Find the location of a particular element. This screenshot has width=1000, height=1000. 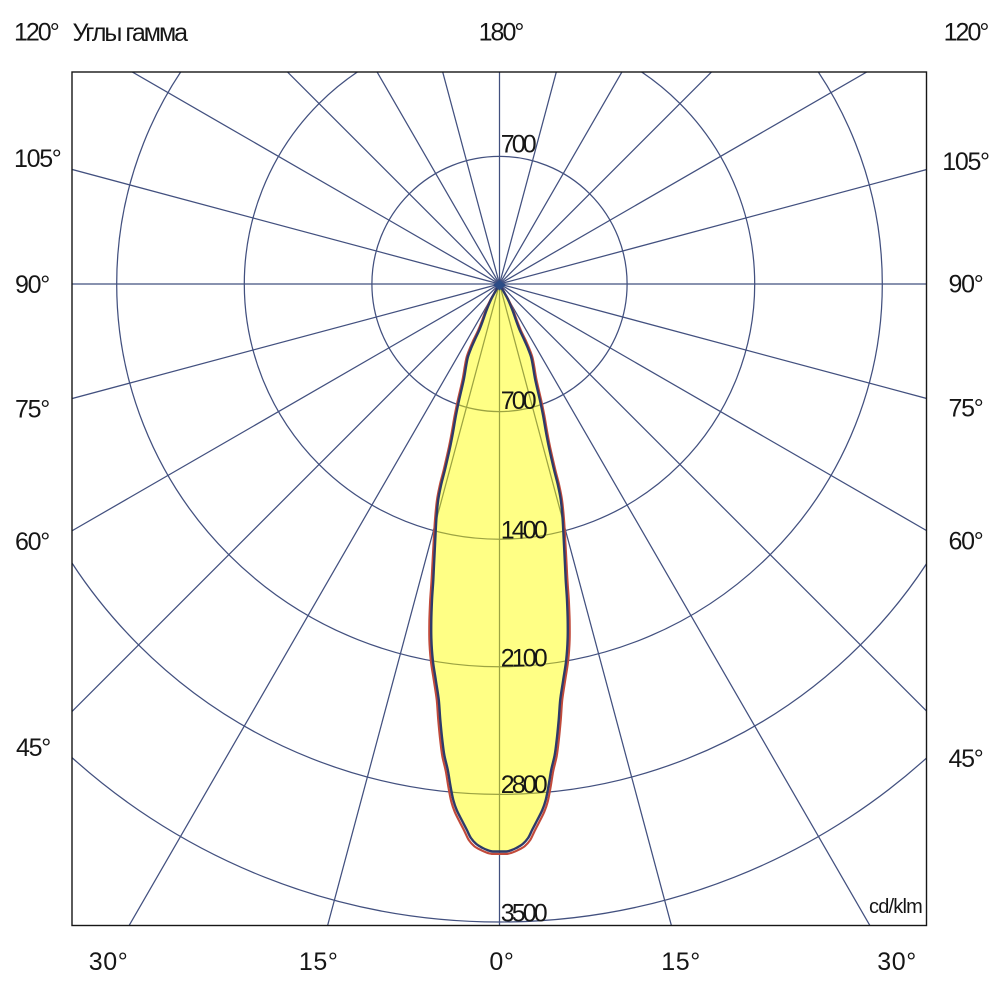

svg-text: 3500 is located at coordinates (524, 914).